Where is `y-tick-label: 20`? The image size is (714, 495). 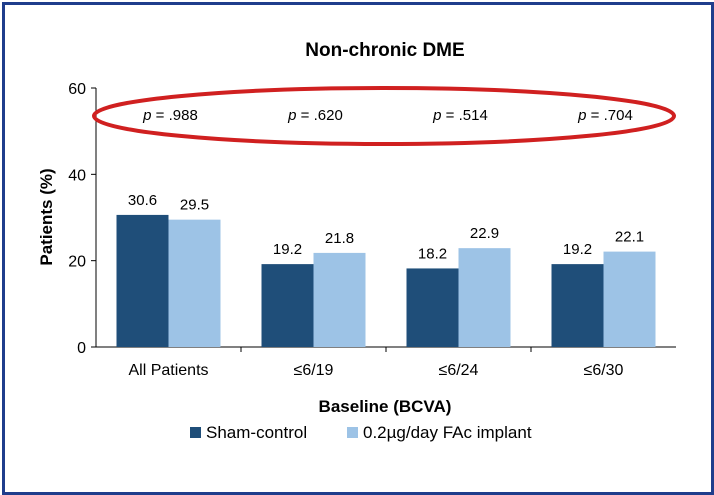 y-tick-label: 20 is located at coordinates (77, 262).